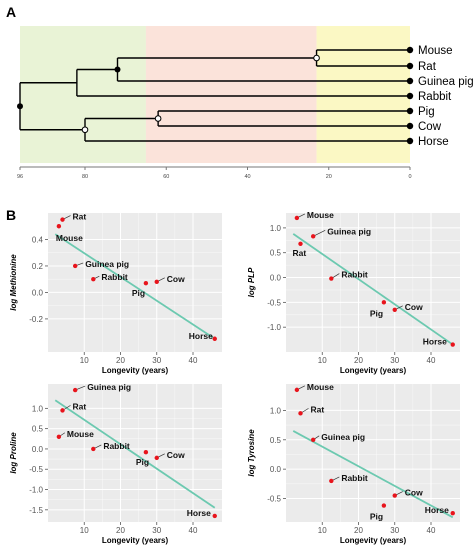 Image resolution: width=475 pixels, height=550 pixels. What do you see at coordinates (409, 177) in the screenshot?
I see `time-tick-label-0: 0` at bounding box center [409, 177].